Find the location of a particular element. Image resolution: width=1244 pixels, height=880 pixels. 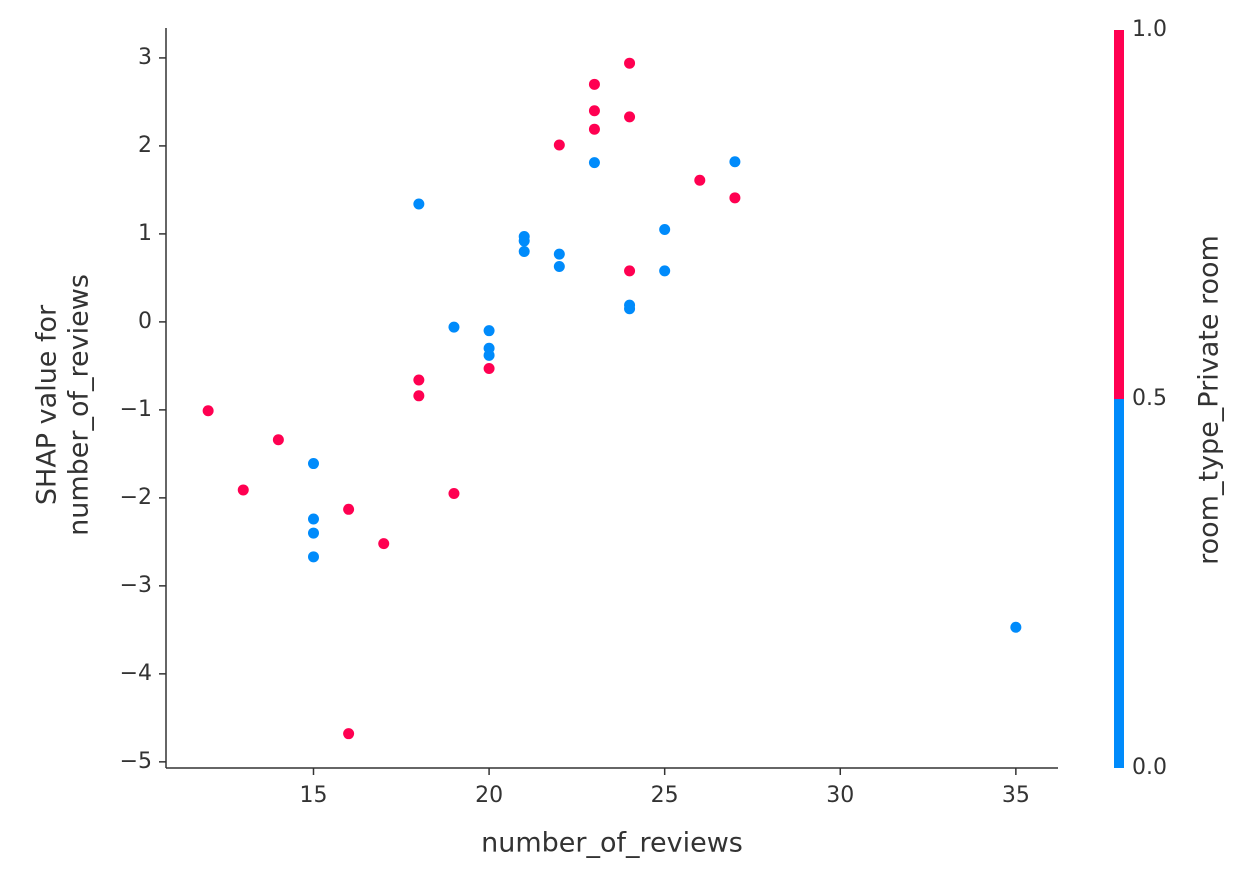

y-tick-label: −5 is located at coordinates (136, 761).